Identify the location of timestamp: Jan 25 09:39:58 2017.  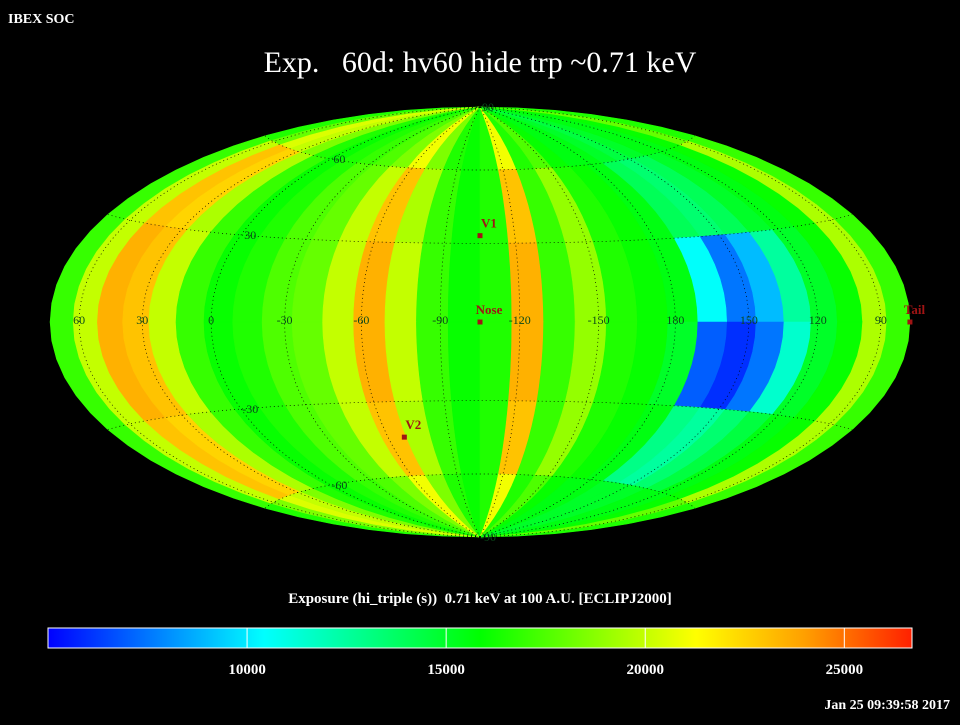
(887, 705).